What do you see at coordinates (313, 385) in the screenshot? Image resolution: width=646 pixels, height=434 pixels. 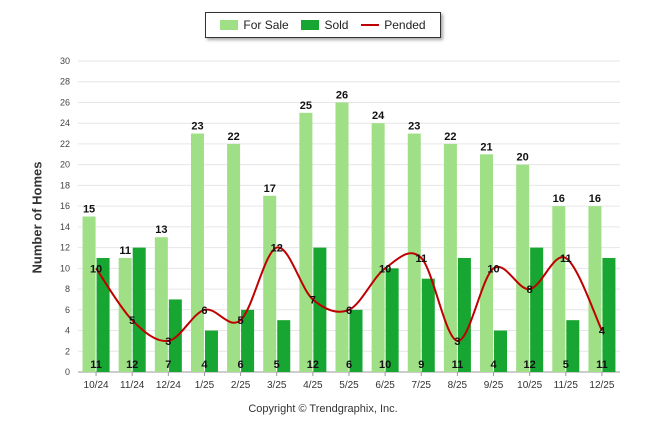 I see `x-tick-label: 4/25` at bounding box center [313, 385].